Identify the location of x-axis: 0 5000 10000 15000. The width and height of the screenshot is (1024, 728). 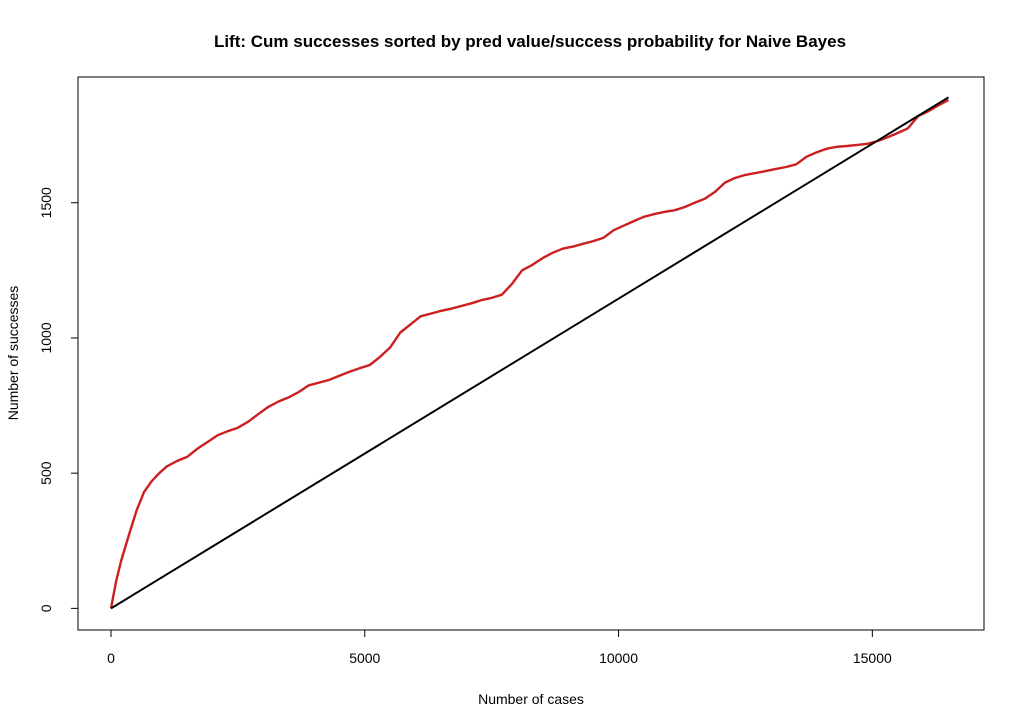
(499, 647).